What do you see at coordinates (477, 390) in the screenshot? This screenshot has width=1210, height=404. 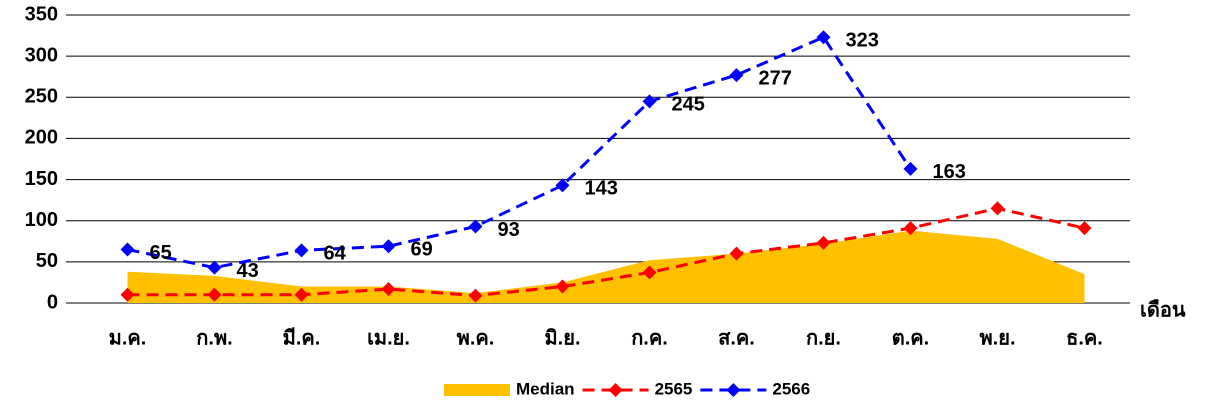 I see `legend-swatch` at bounding box center [477, 390].